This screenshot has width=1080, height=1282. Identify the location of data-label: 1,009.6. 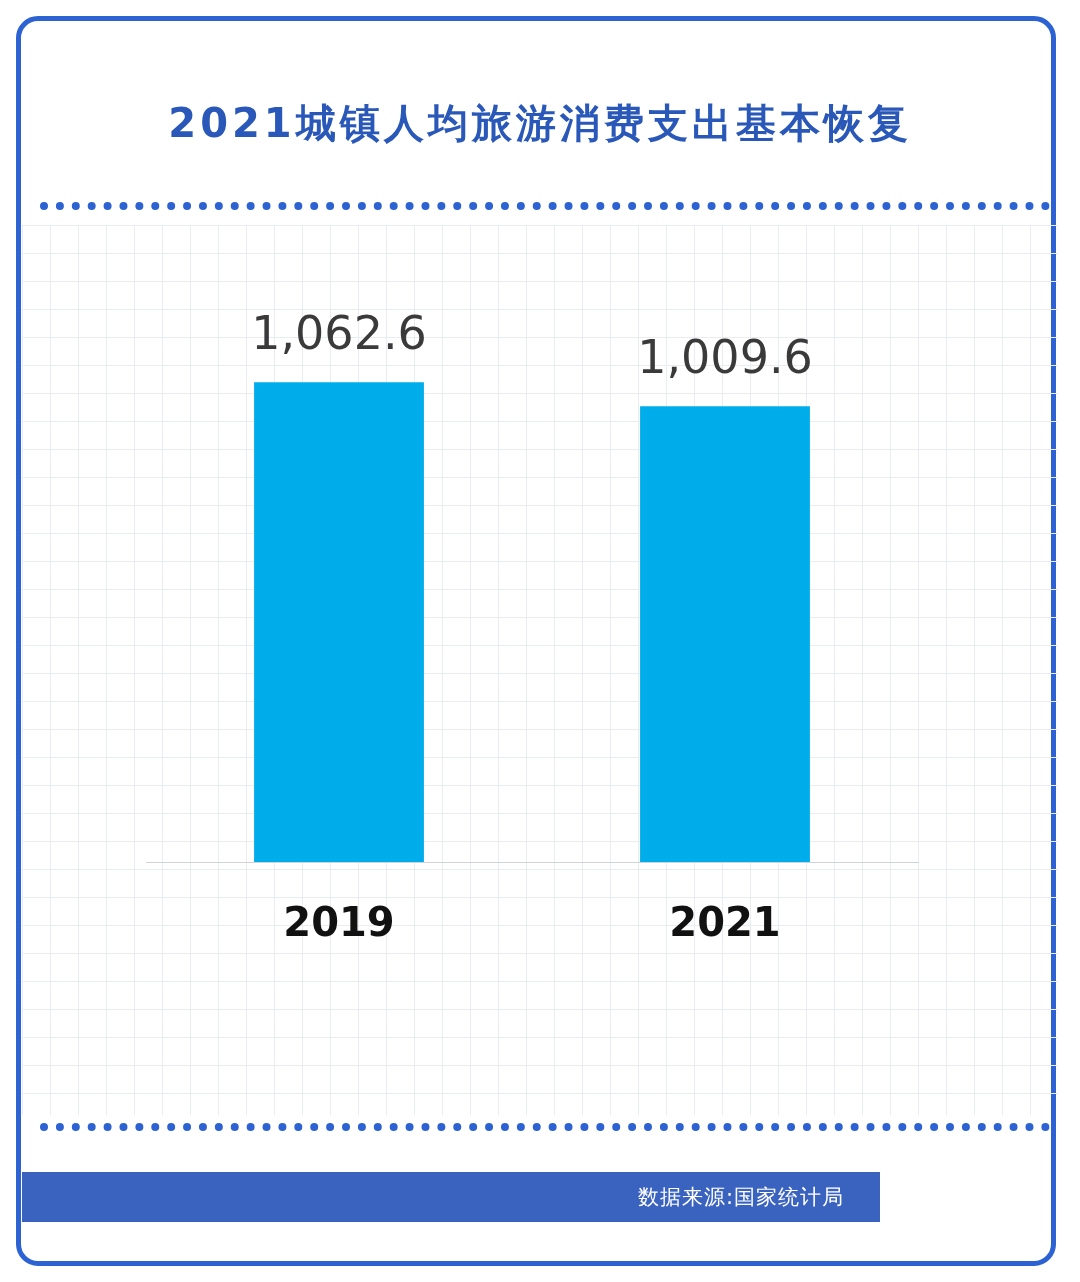
(725, 357).